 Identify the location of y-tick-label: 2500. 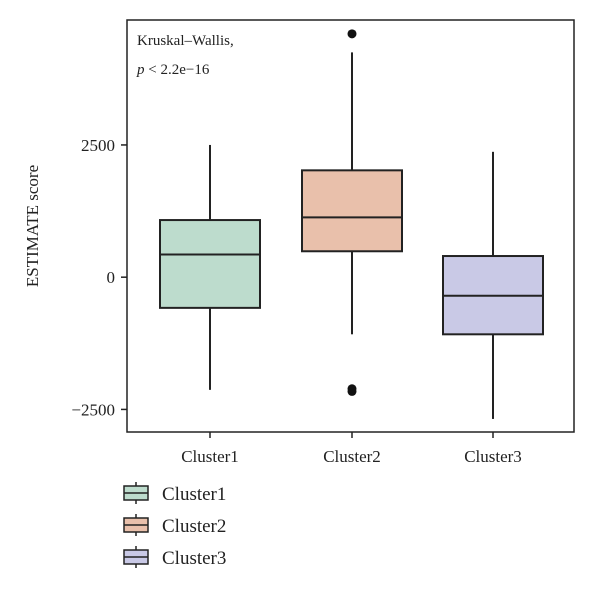
(98, 145).